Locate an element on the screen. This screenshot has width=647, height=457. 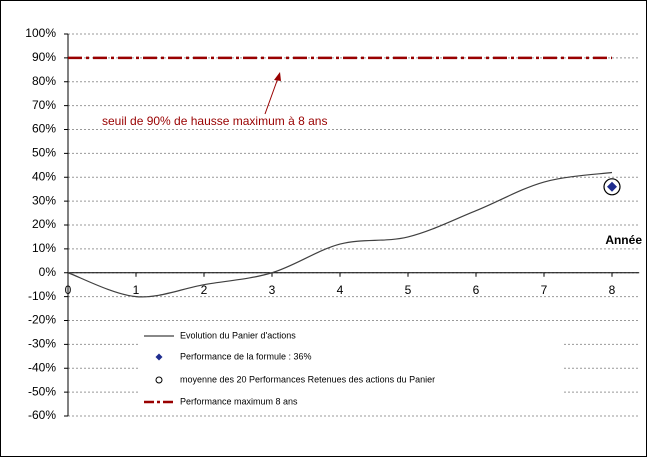
y-tick-label: 20% is located at coordinates (44, 224).